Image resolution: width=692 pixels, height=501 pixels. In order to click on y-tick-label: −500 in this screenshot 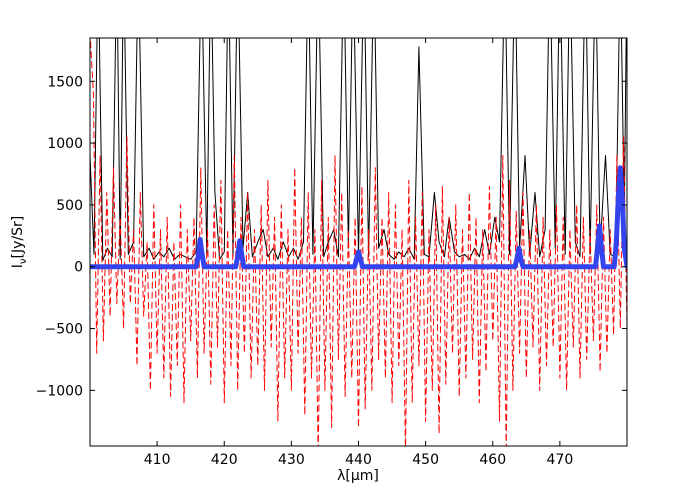, I will do `click(64, 330)`.